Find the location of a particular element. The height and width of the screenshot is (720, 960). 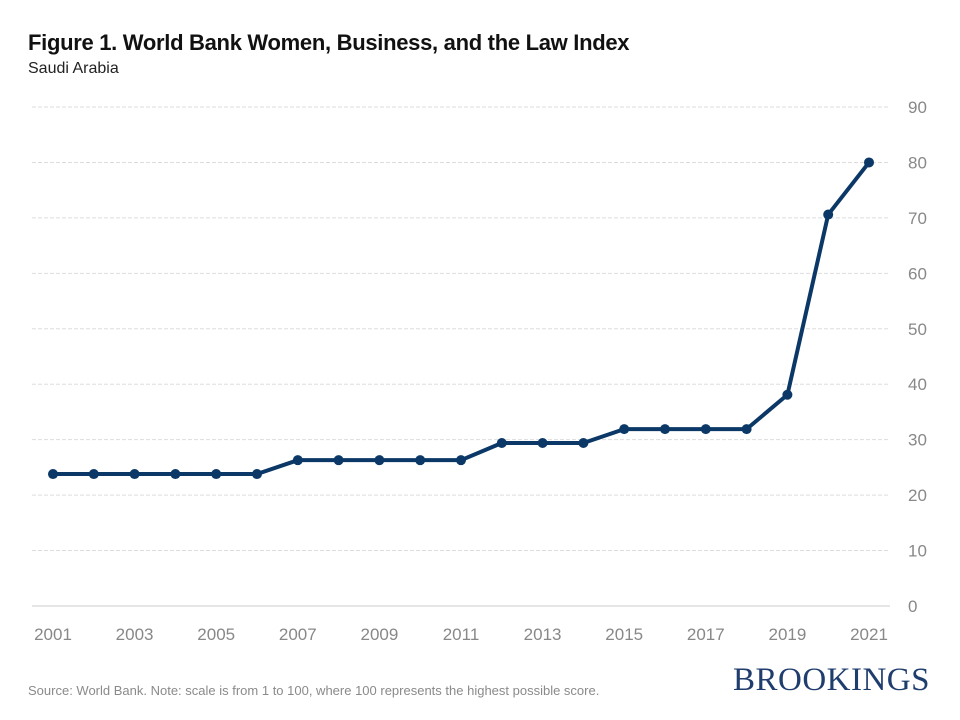

x-tick-label: 2015 is located at coordinates (624, 634).